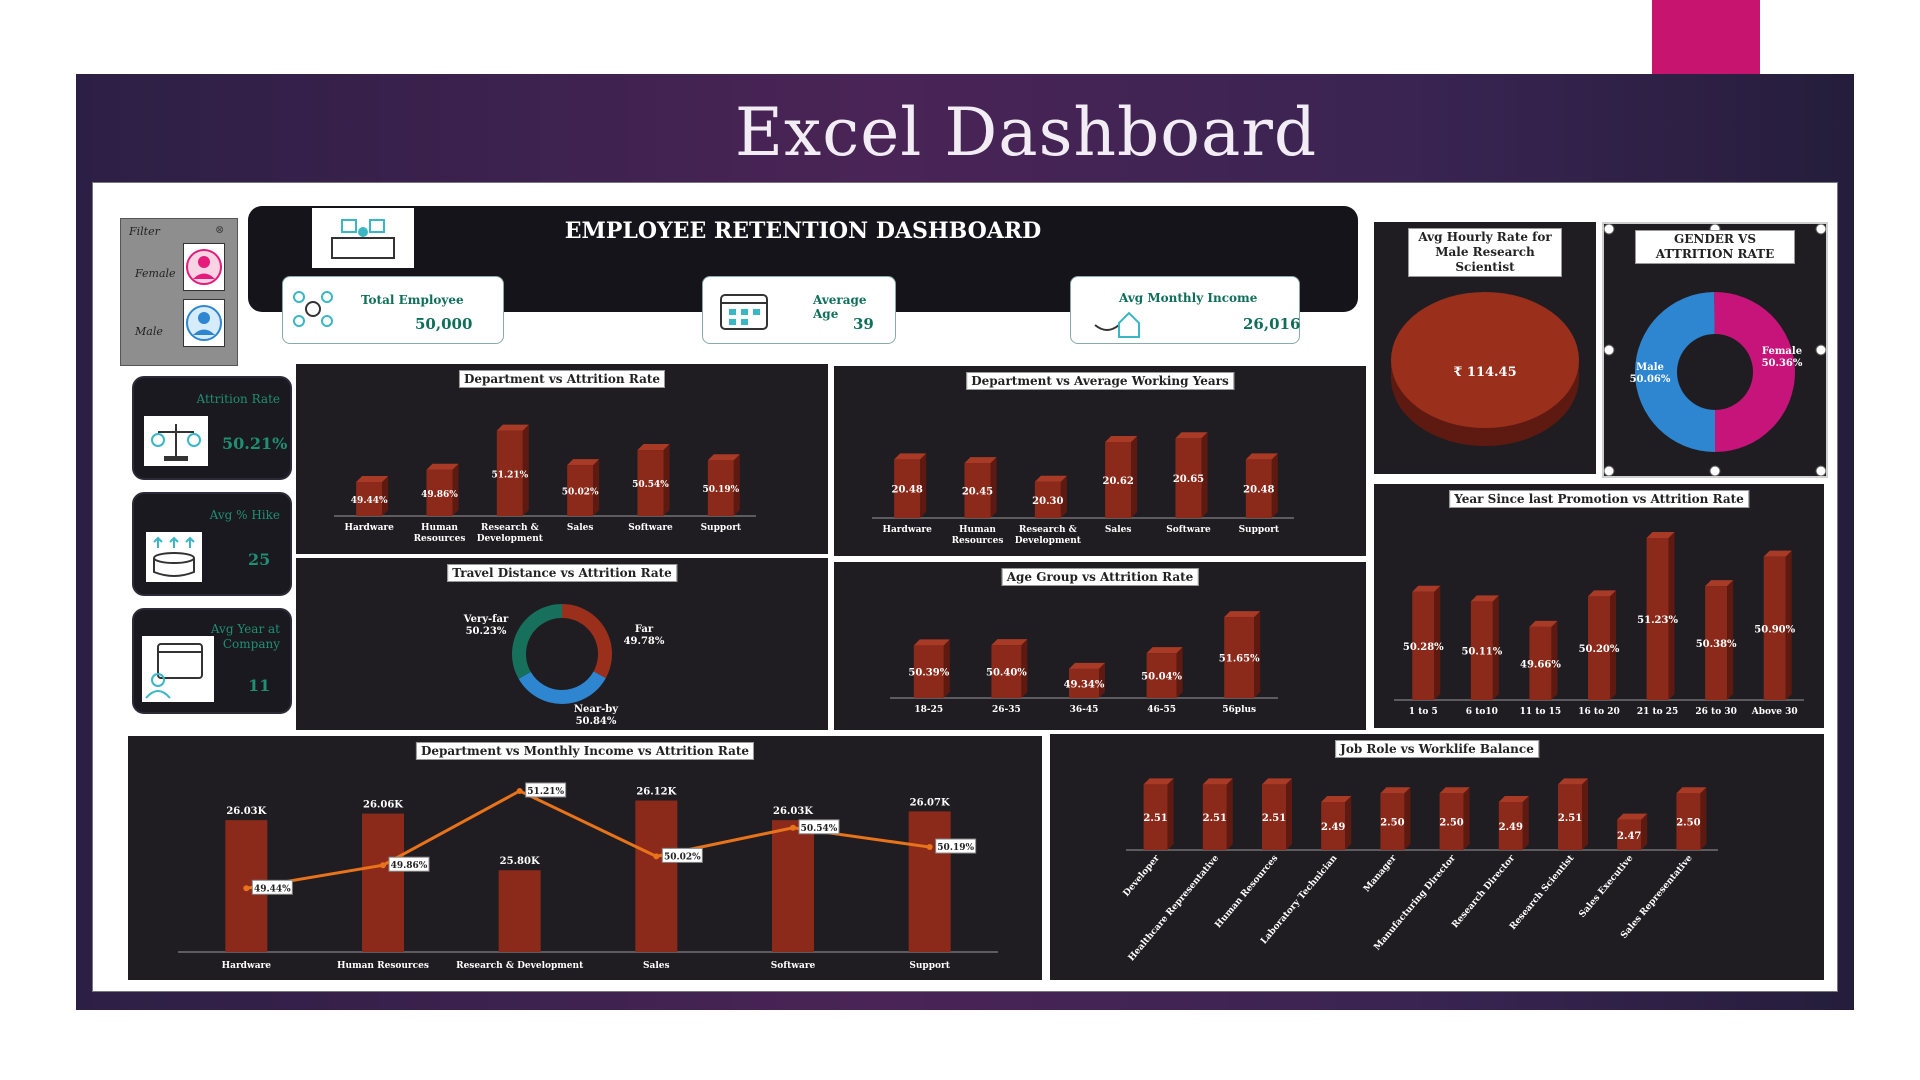  I want to click on filter-clear-icon: ⊗, so click(220, 229).